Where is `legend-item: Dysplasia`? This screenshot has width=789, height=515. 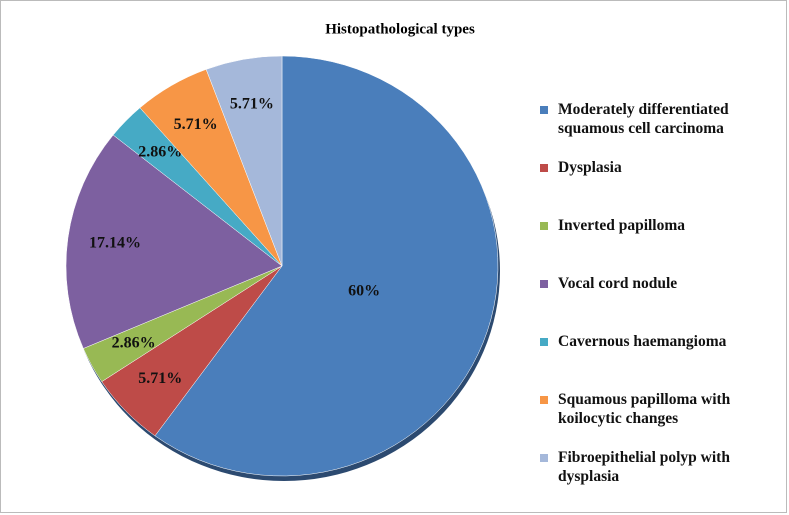
legend-item: Dysplasia is located at coordinates (660, 187).